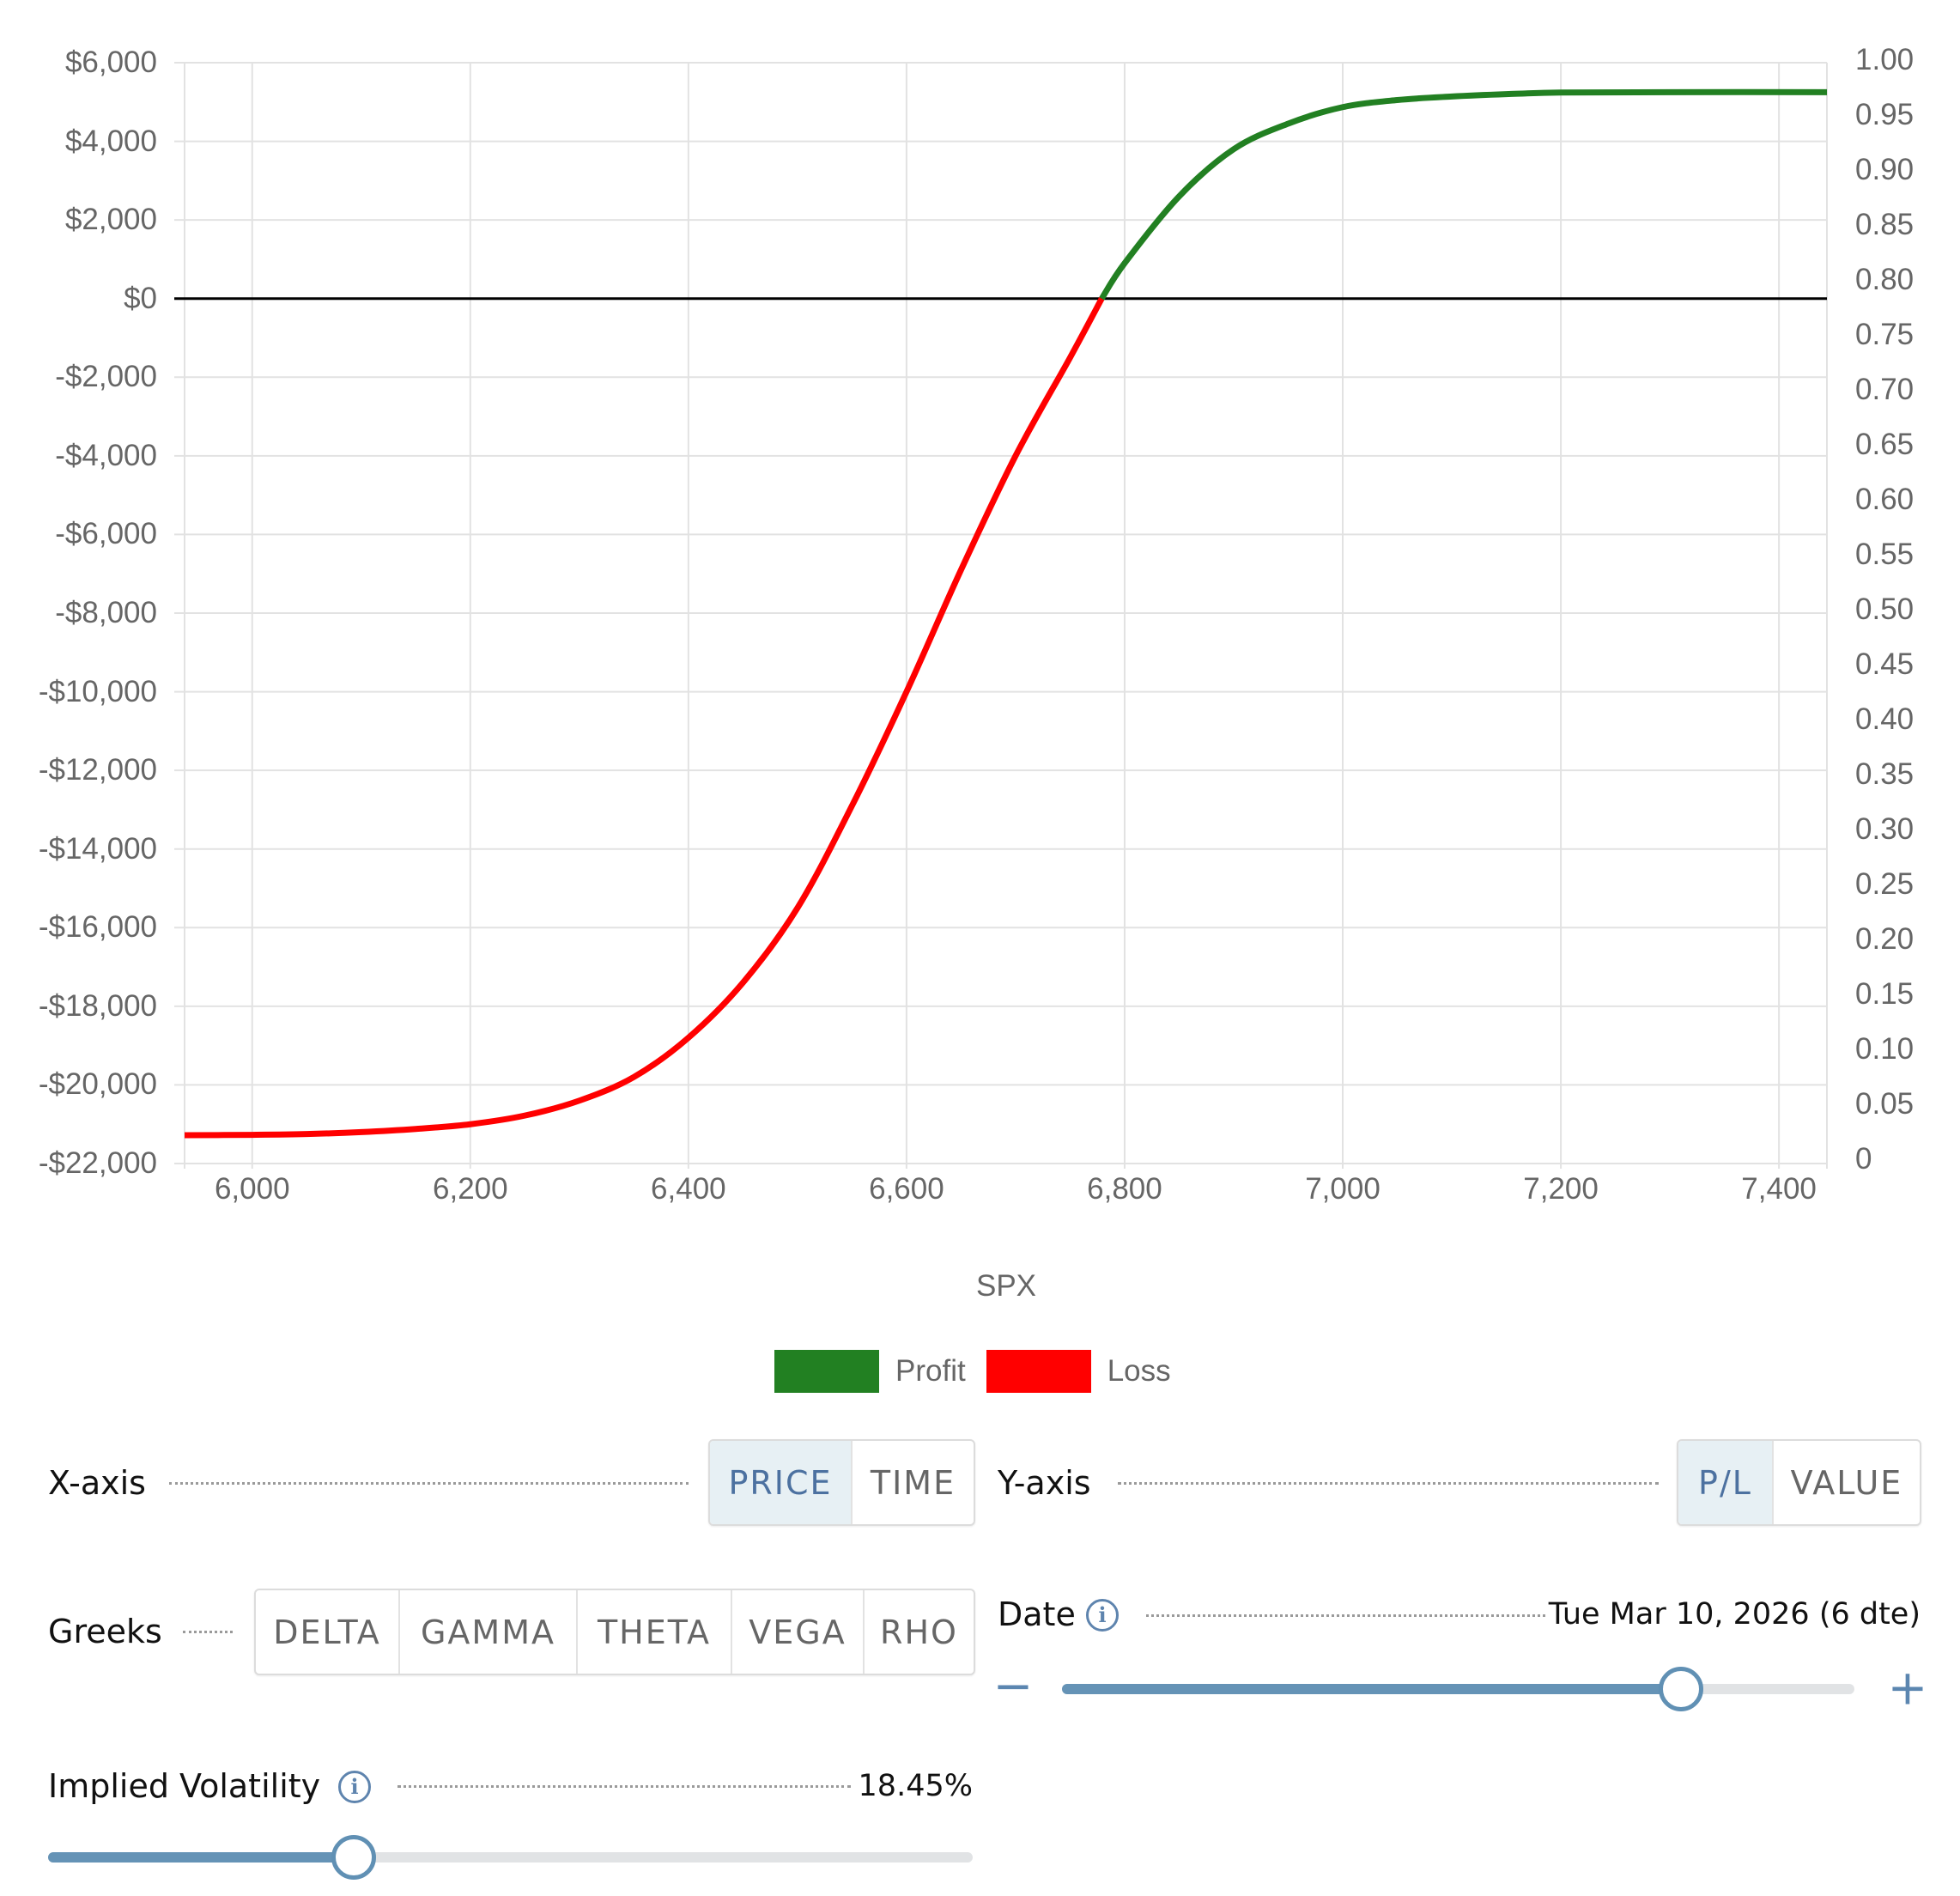 The height and width of the screenshot is (1896, 1960). What do you see at coordinates (1342, 1189) in the screenshot?
I see `x-tick-label: 7,000` at bounding box center [1342, 1189].